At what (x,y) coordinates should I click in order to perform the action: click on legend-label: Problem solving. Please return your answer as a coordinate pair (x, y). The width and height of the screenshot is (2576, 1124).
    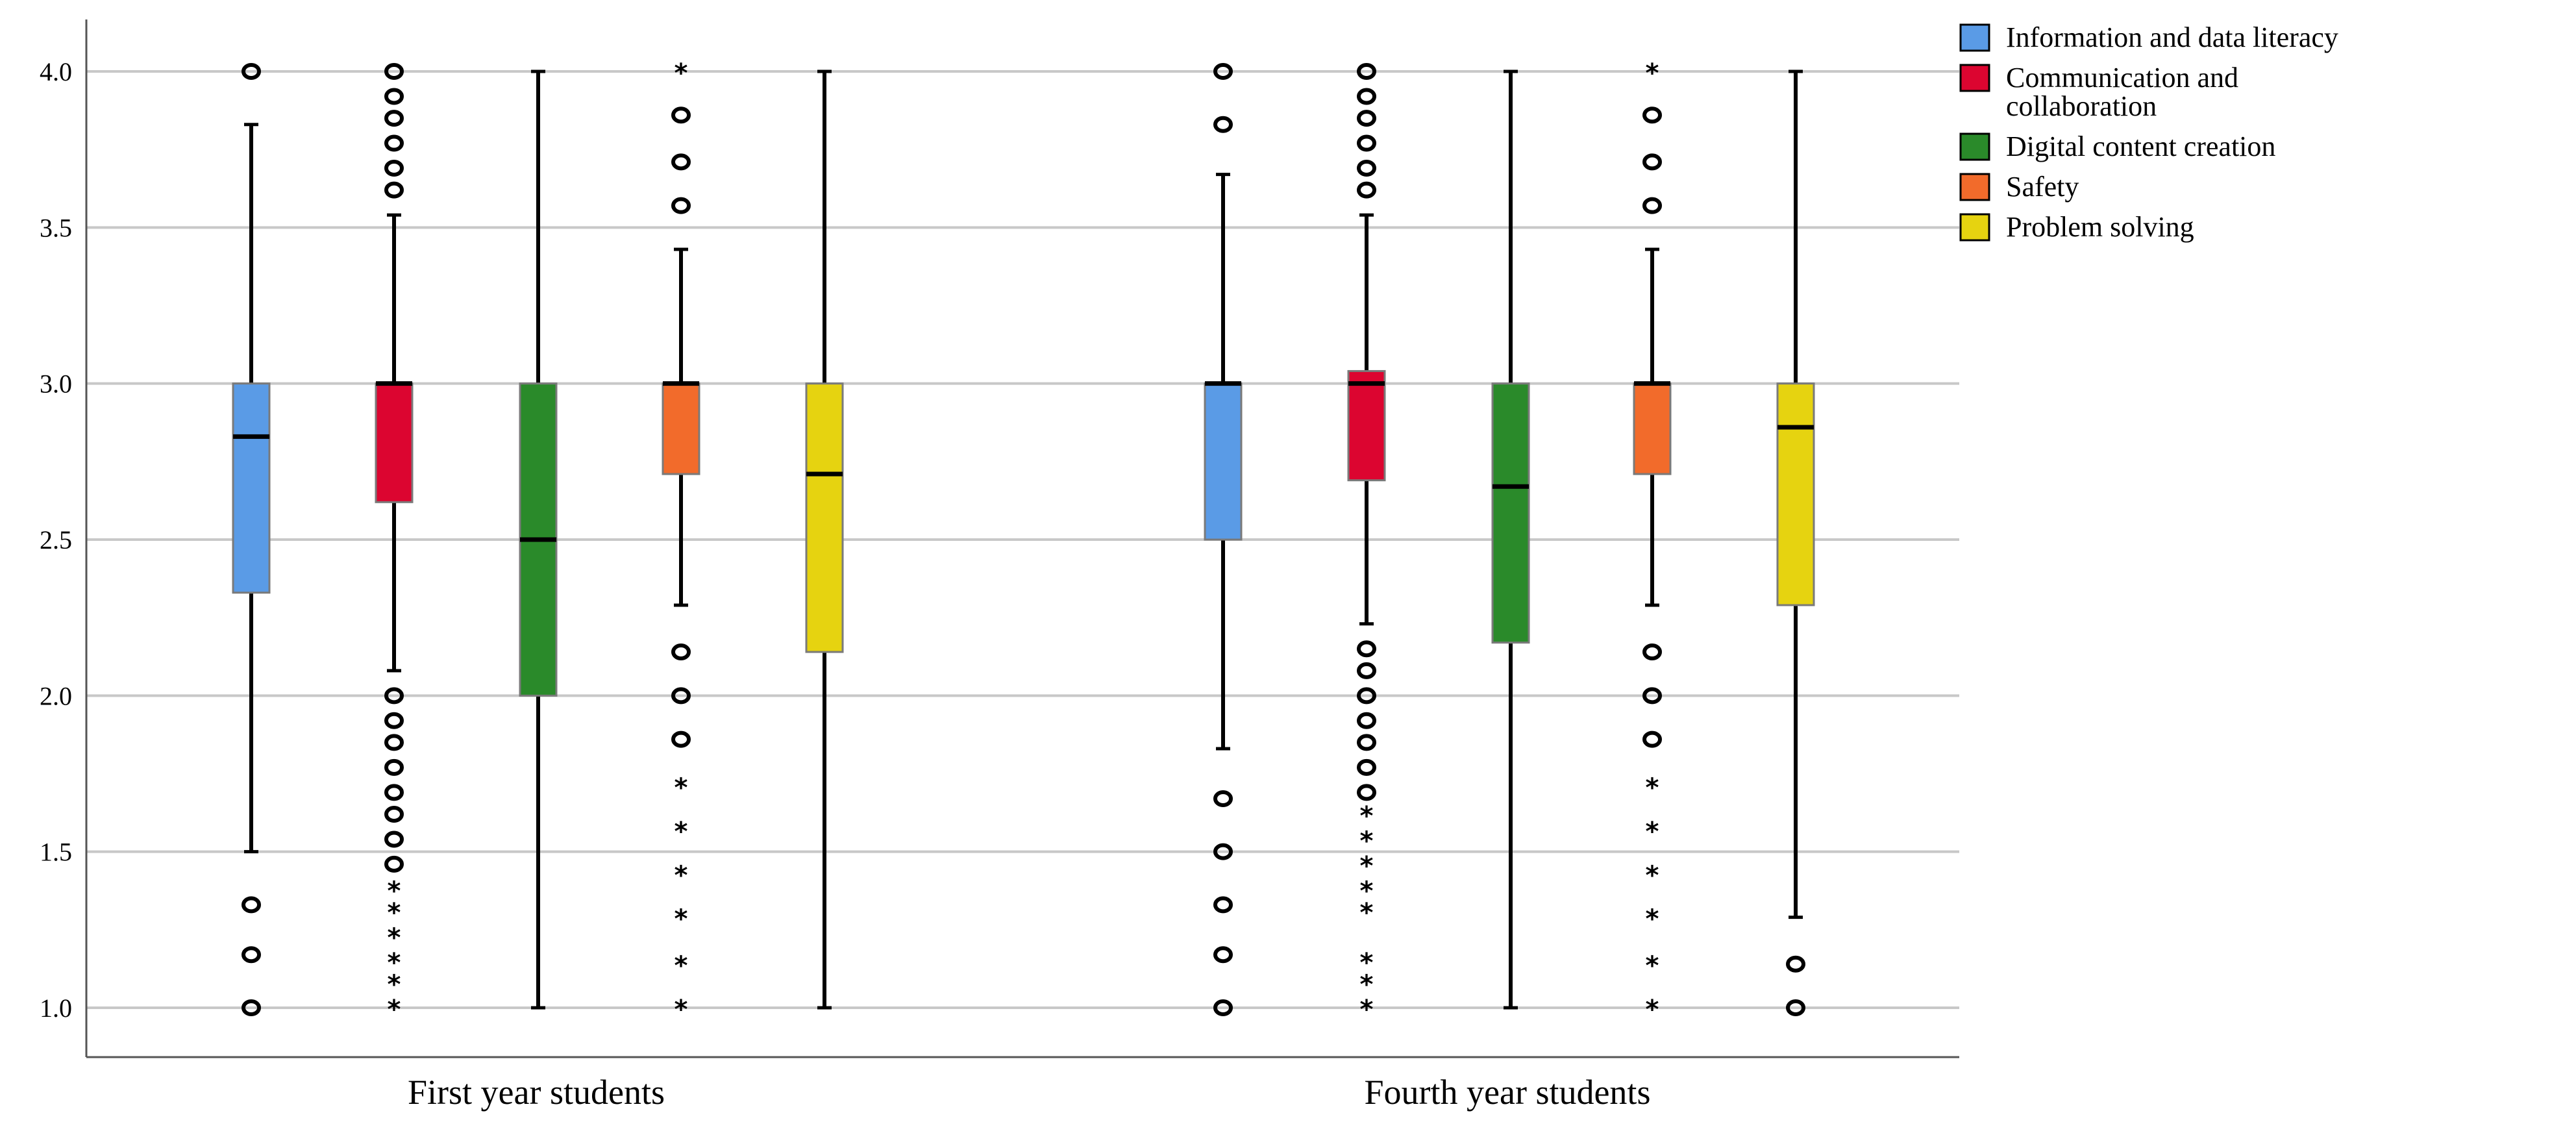
    Looking at the image, I should click on (2100, 227).